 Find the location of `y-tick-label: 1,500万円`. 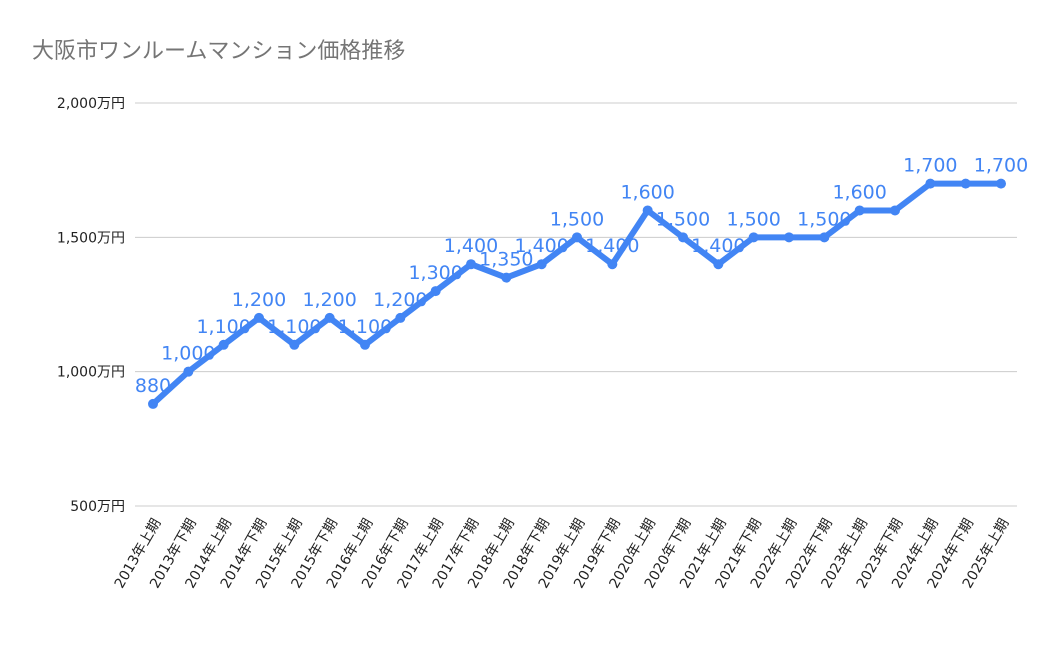

y-tick-label: 1,500万円 is located at coordinates (91, 238).